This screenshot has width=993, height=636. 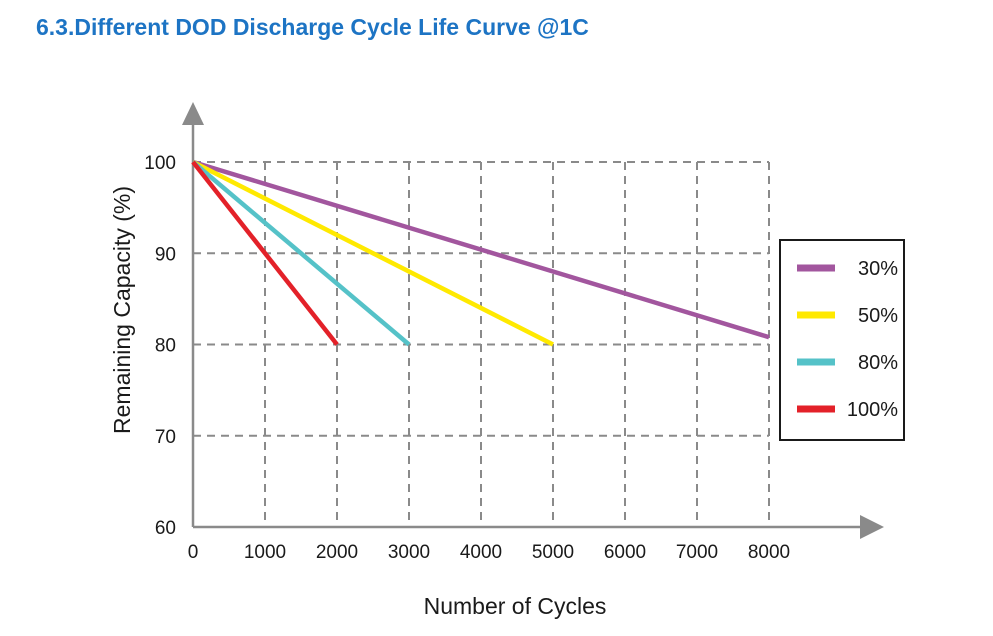 I want to click on x-tick-7000: 7000, so click(x=697, y=552).